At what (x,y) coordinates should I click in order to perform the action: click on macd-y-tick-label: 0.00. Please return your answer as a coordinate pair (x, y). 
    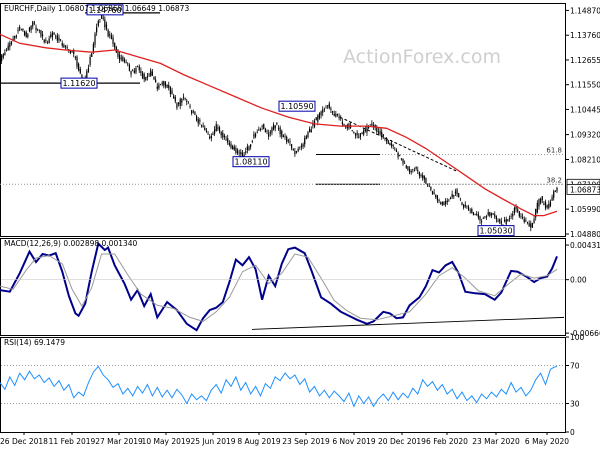
    Looking at the image, I should click on (578, 280).